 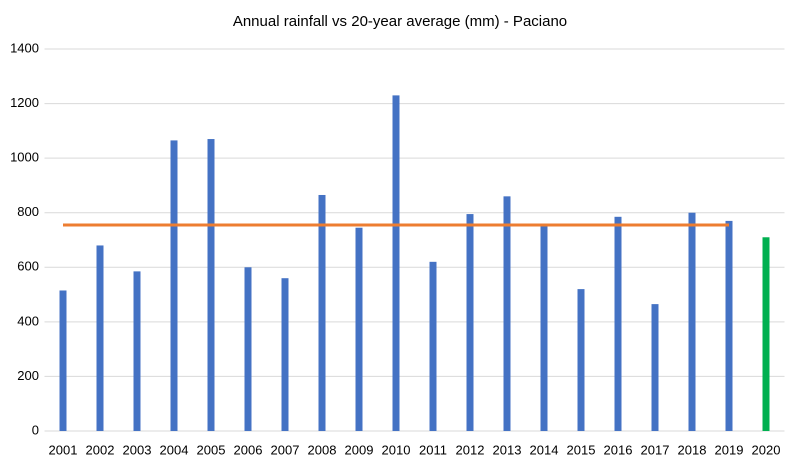 What do you see at coordinates (470, 449) in the screenshot?
I see `x-tick-label: 2012` at bounding box center [470, 449].